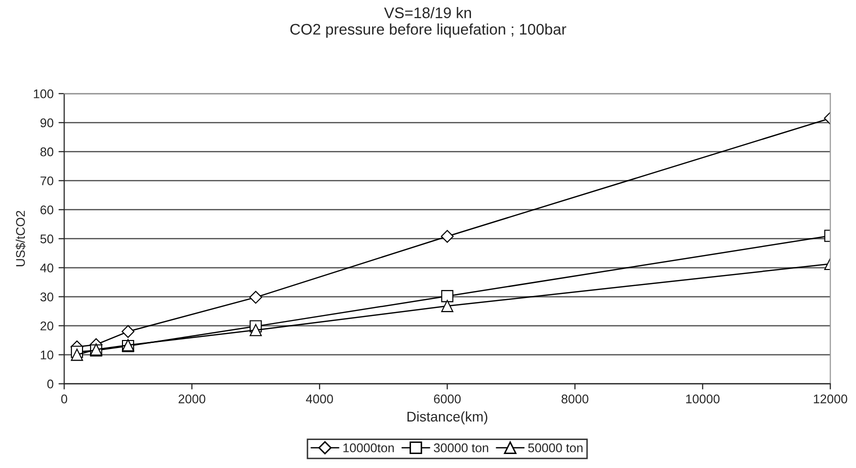 The image size is (856, 468). Describe the element at coordinates (428, 22) in the screenshot. I see `chart-title: VS=18/19 kn CO2 pressure before liquefation ; 100bar` at that location.